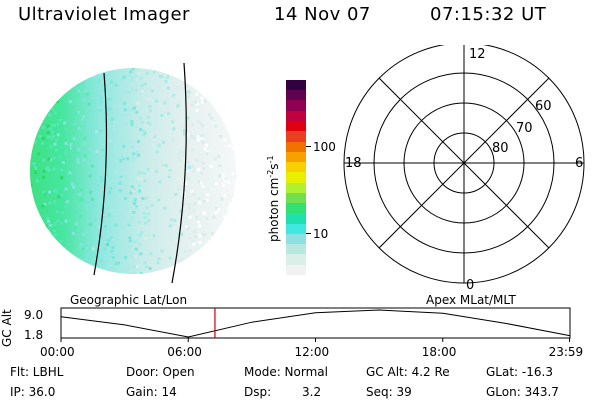 This screenshot has height=400, width=600. What do you see at coordinates (566, 352) in the screenshot?
I see `x-tick-label: 23:59` at bounding box center [566, 352].